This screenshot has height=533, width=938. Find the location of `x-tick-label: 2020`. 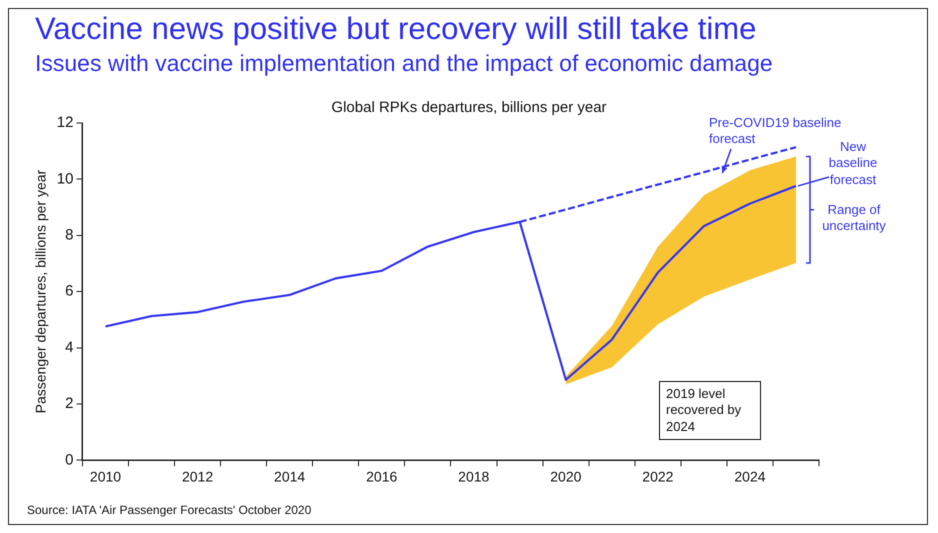

x-tick-label: 2020 is located at coordinates (566, 476).